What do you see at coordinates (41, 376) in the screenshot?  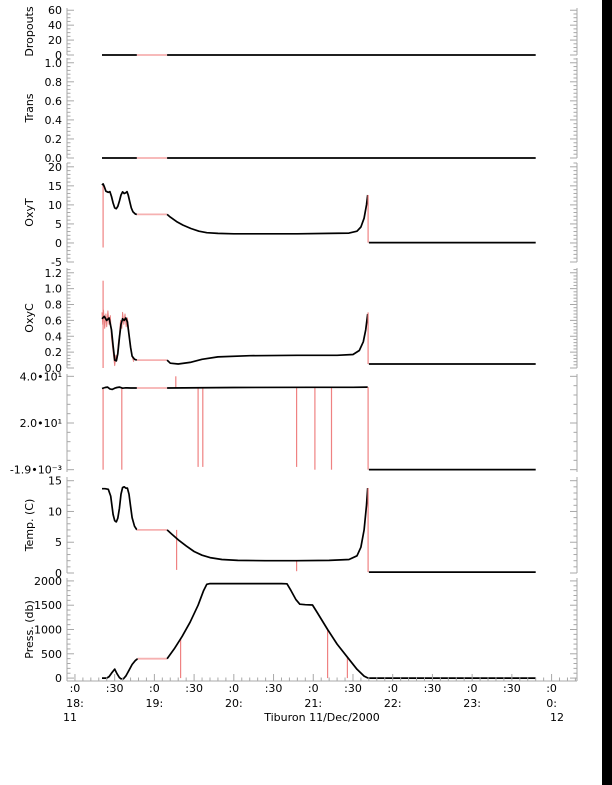 I see `y-tick-label: 4.0•10¹` at bounding box center [41, 376].